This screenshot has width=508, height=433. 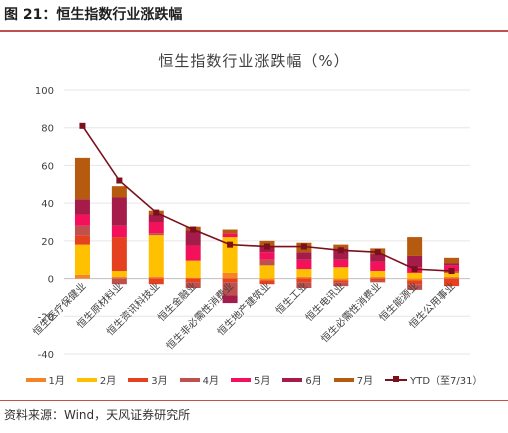 I want to click on legend-item: 1月, so click(x=45, y=379).